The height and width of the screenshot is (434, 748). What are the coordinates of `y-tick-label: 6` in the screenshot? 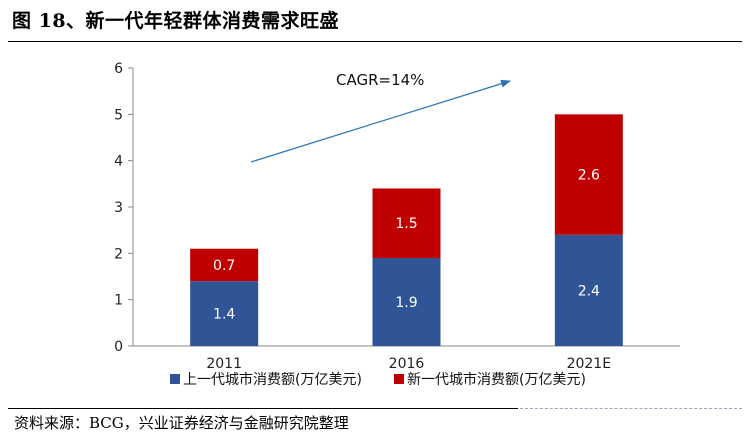 It's located at (118, 69).